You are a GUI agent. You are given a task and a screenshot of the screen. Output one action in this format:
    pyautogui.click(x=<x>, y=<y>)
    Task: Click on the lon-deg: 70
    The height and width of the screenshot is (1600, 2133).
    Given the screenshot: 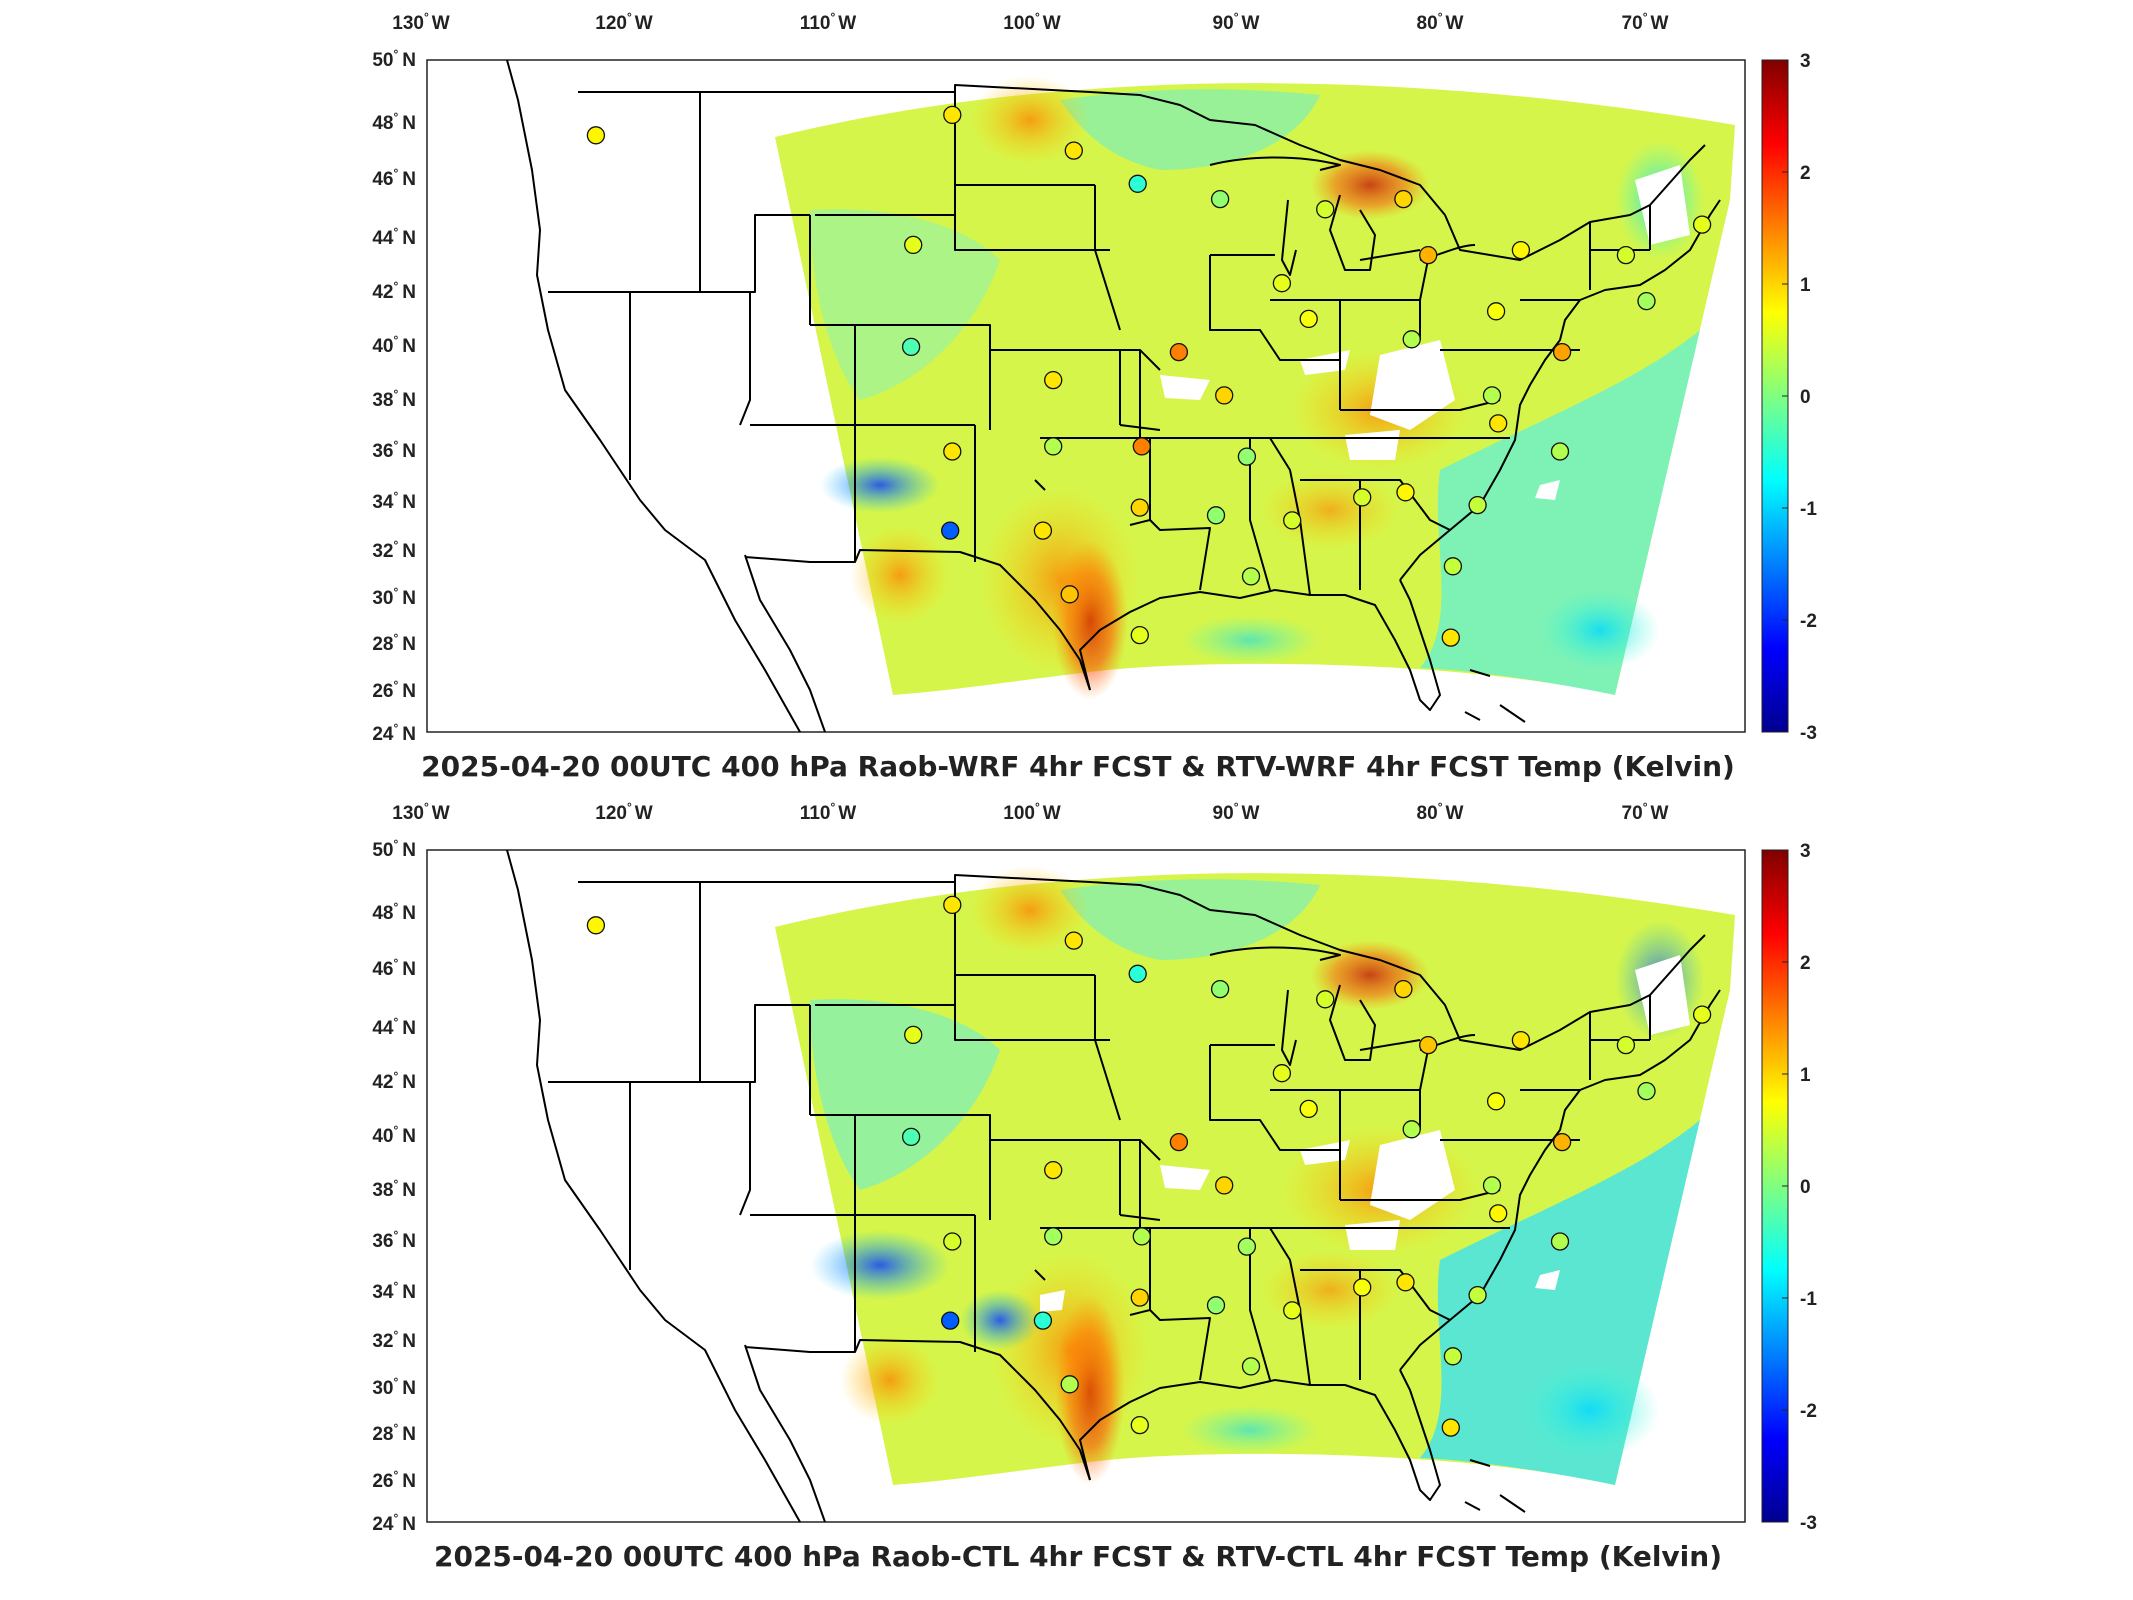 What is the action you would take?
    pyautogui.click(x=1632, y=813)
    